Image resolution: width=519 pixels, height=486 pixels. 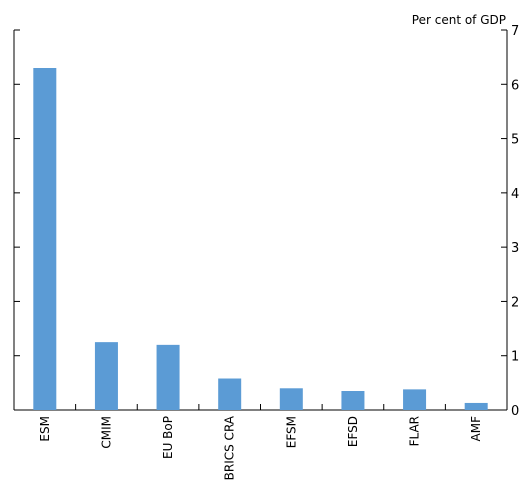 What do you see at coordinates (353, 400) in the screenshot?
I see `bar-efsd` at bounding box center [353, 400].